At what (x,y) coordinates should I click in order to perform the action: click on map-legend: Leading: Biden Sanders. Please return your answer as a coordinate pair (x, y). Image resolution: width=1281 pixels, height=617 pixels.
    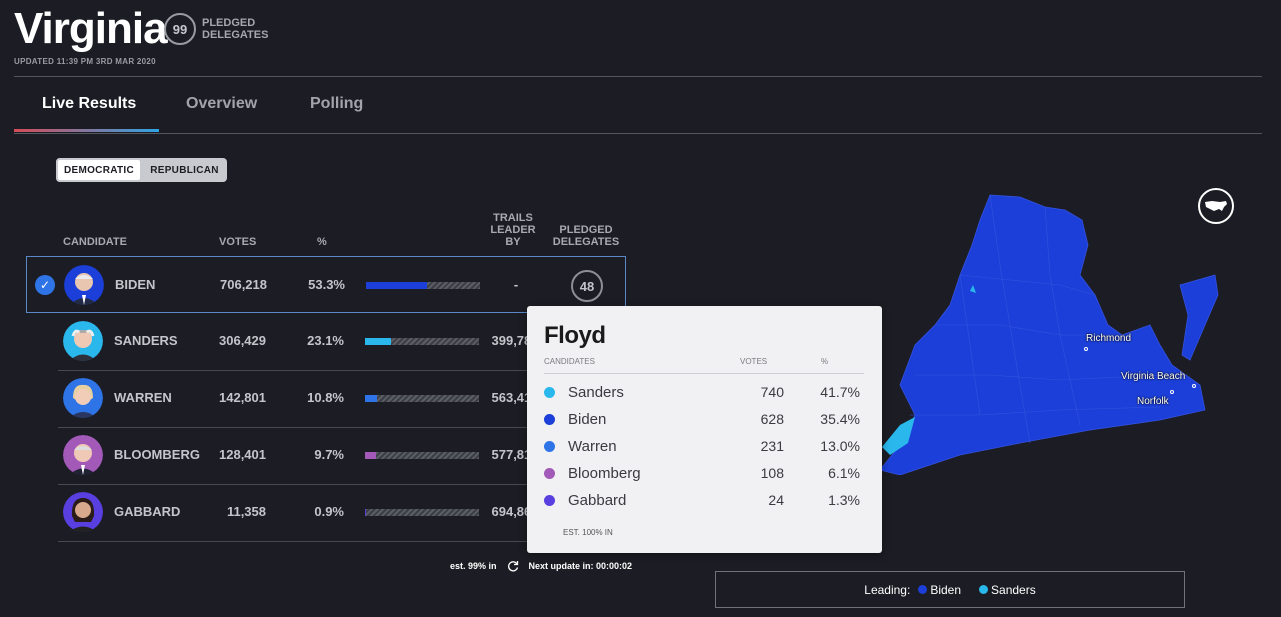
    Looking at the image, I should click on (950, 589).